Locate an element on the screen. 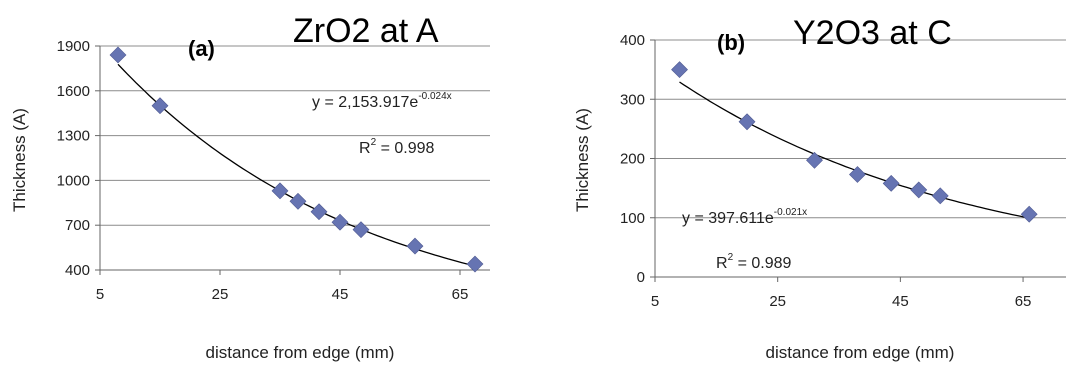  y-tick-label: 300 is located at coordinates (632, 99).